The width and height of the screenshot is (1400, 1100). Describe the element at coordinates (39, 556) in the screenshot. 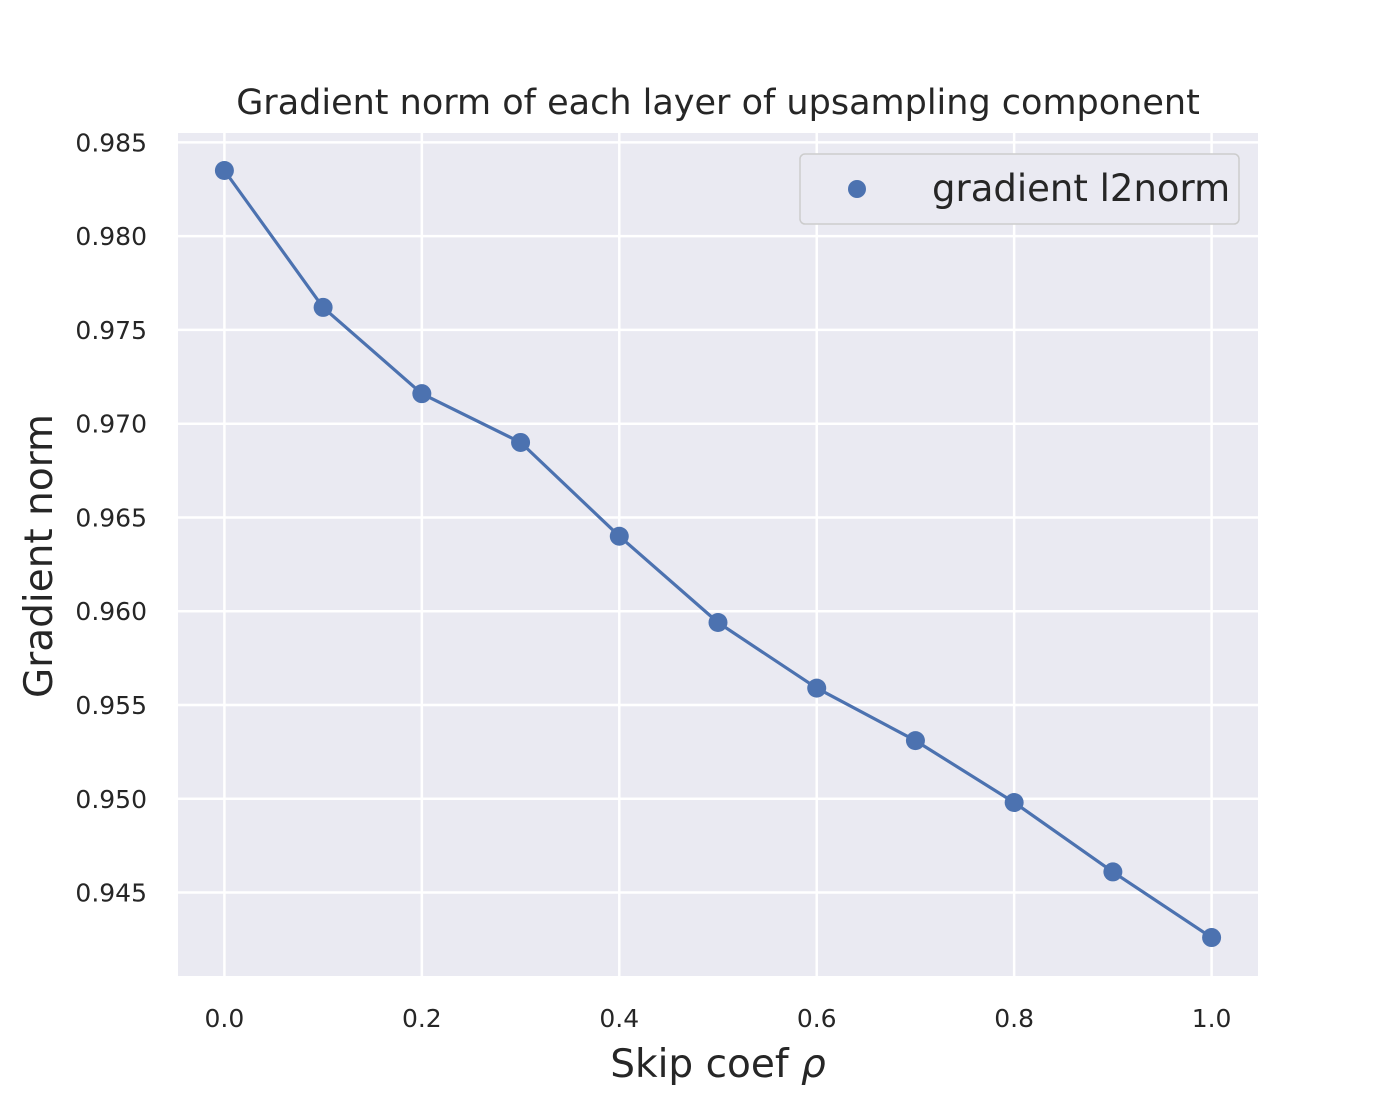

I see `y-axis-label: Gradient norm` at that location.